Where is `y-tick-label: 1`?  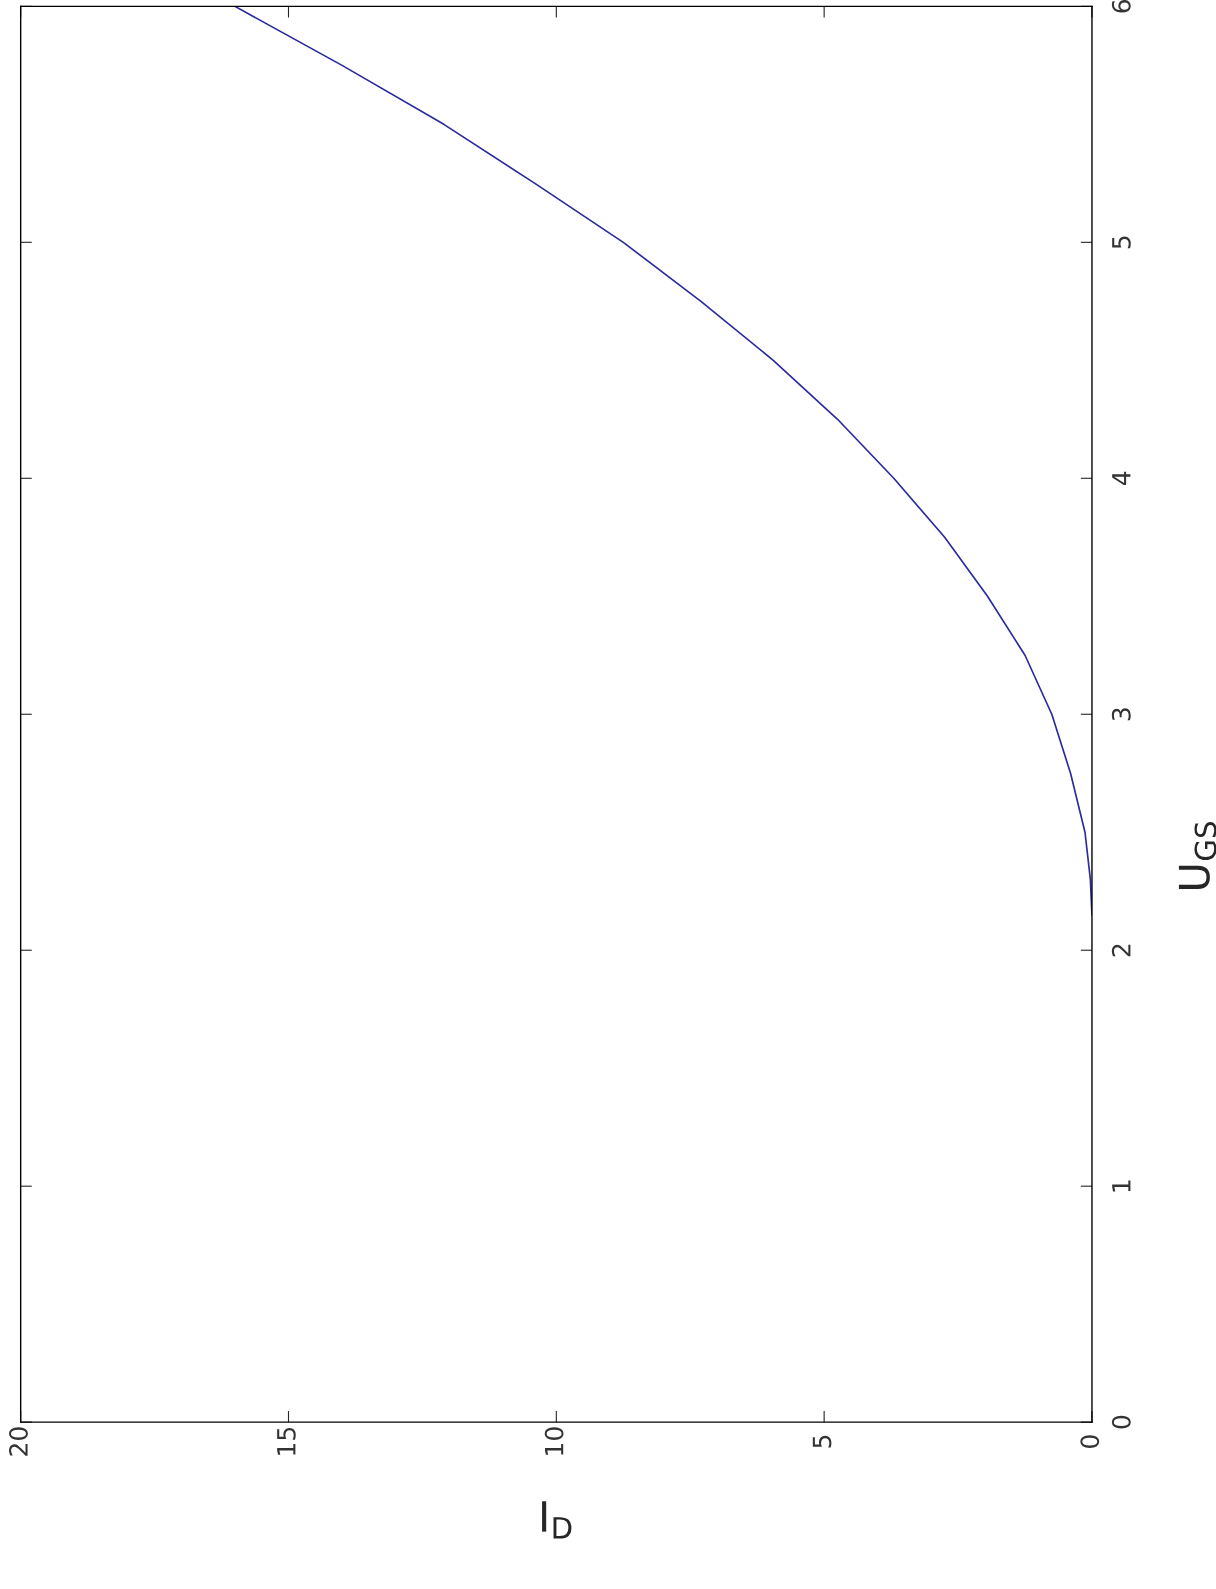
y-tick-label: 1 is located at coordinates (1121, 1186).